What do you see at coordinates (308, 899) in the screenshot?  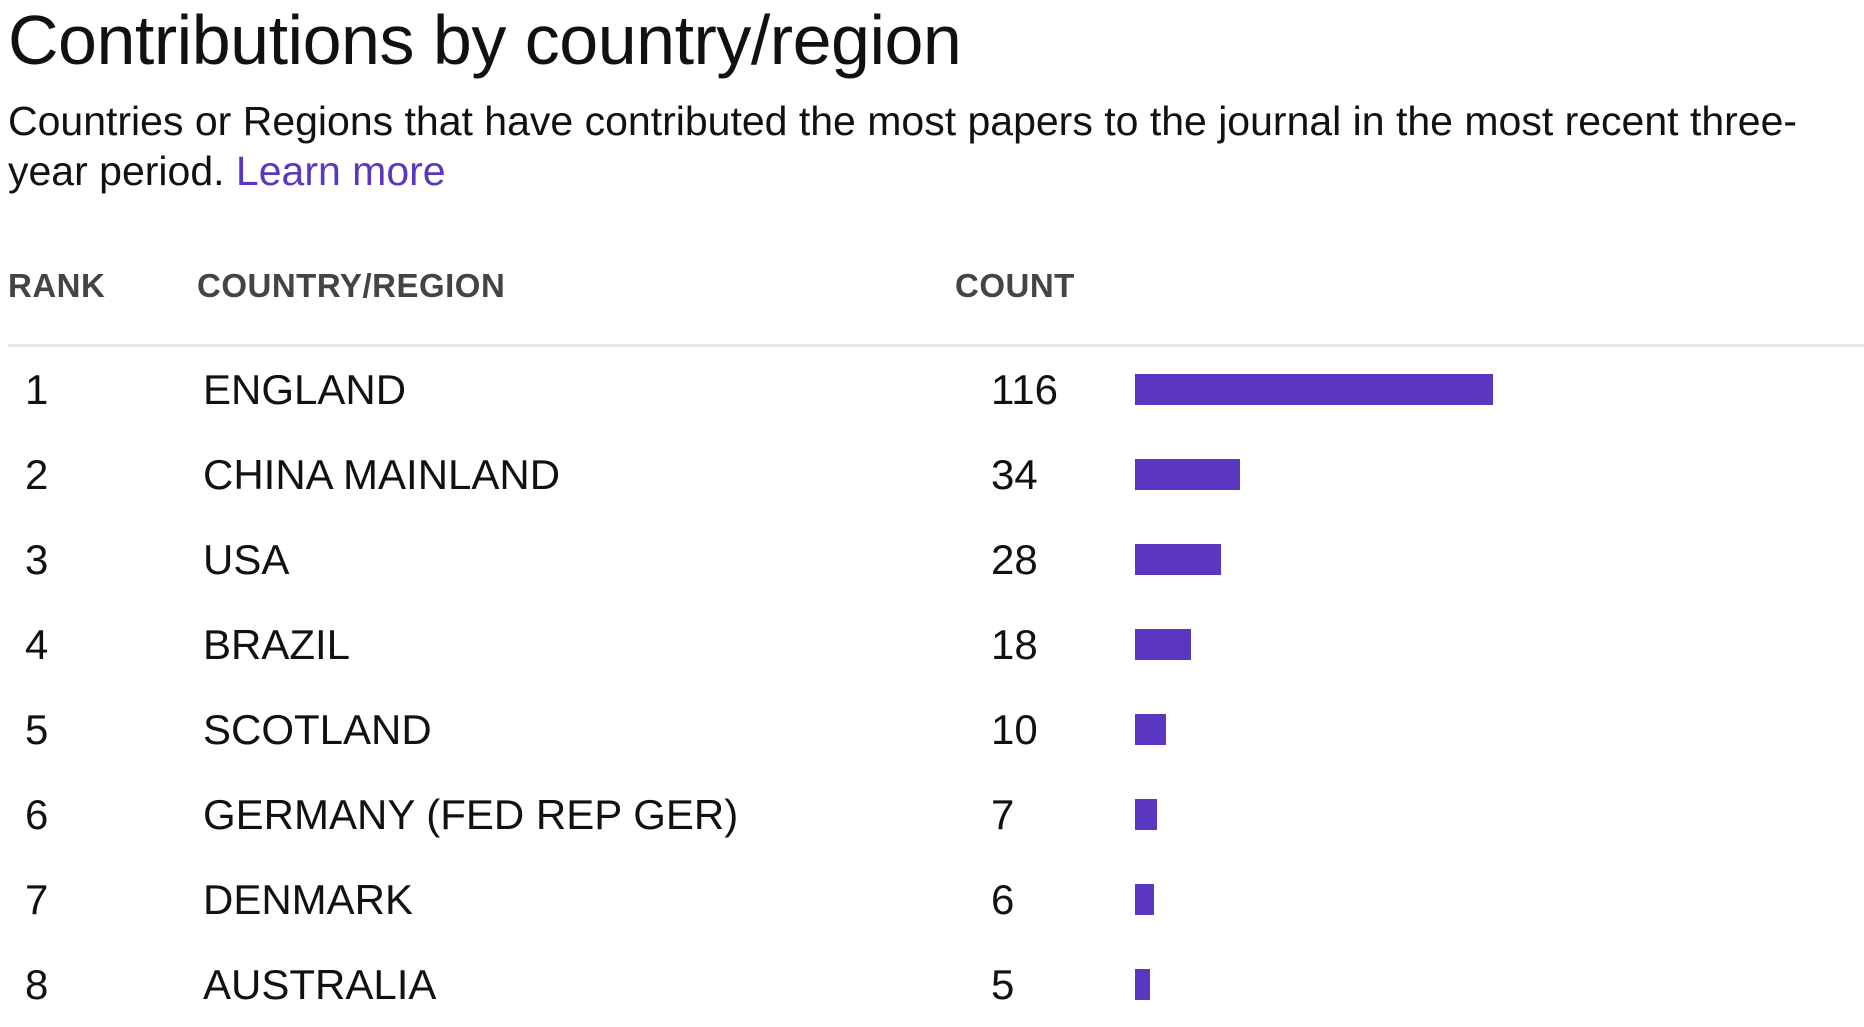 I see `country-cell: DENMARK` at bounding box center [308, 899].